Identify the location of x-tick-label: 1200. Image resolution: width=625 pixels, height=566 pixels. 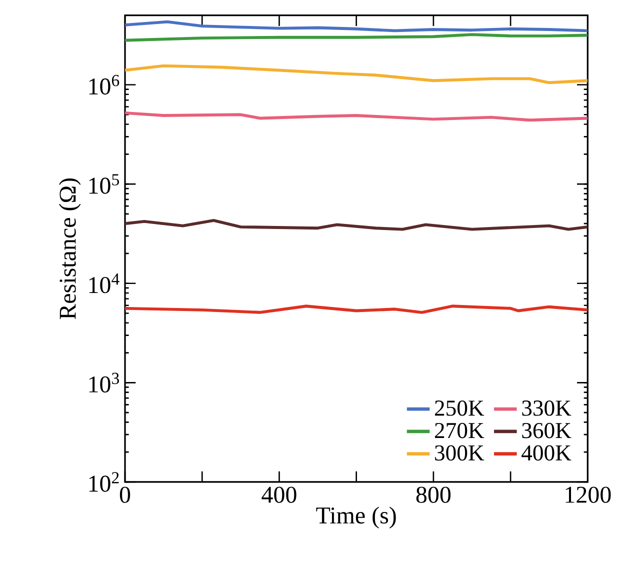
(588, 494).